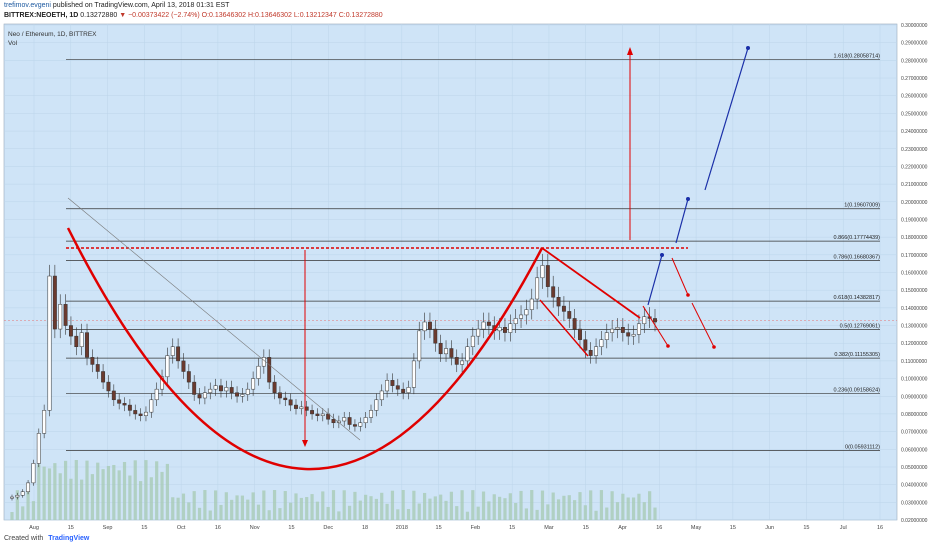  Describe the element at coordinates (914, 185) in the screenshot. I see `y-tick-label: 0.21000000` at that location.